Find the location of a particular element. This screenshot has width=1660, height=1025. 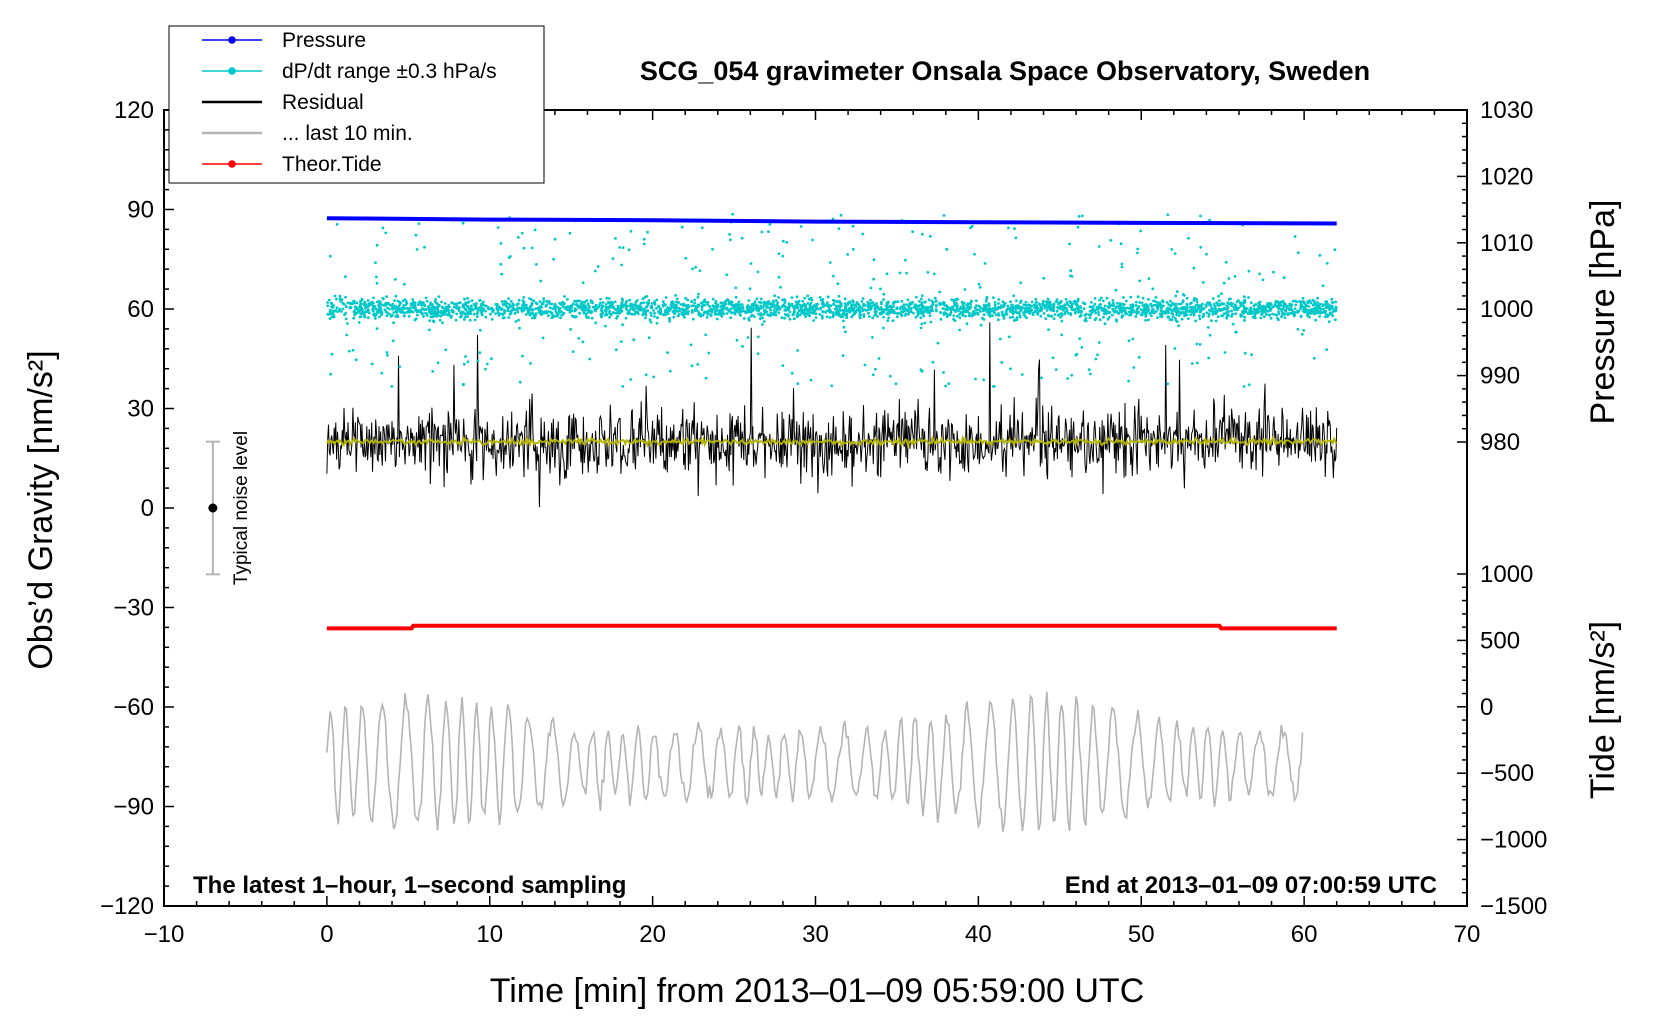

legend-label: Pressure is located at coordinates (324, 40).